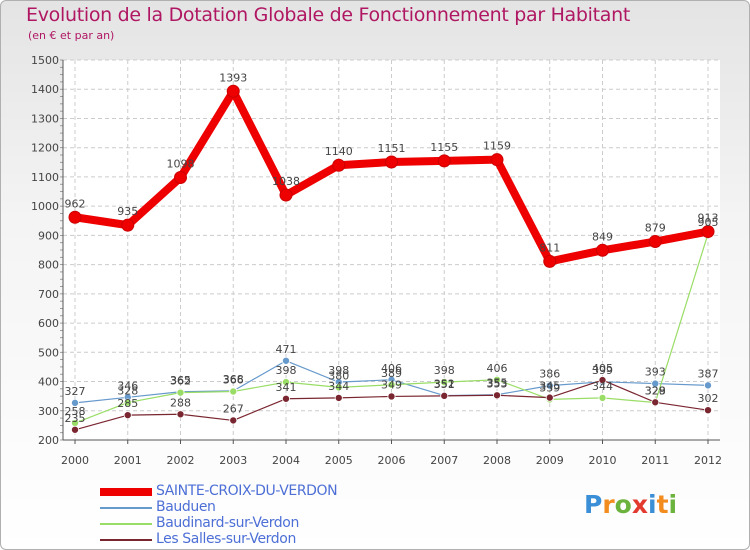  I want to click on data-label-baudinard-sur-verdon: 406, so click(497, 368).